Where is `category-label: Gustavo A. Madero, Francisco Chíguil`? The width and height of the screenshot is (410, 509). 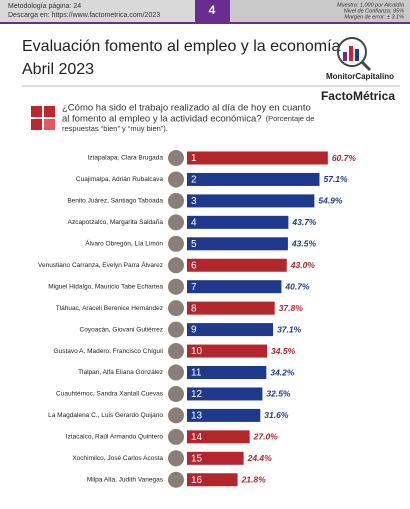
category-label: Gustavo A. Madero, Francisco Chíguil is located at coordinates (109, 351).